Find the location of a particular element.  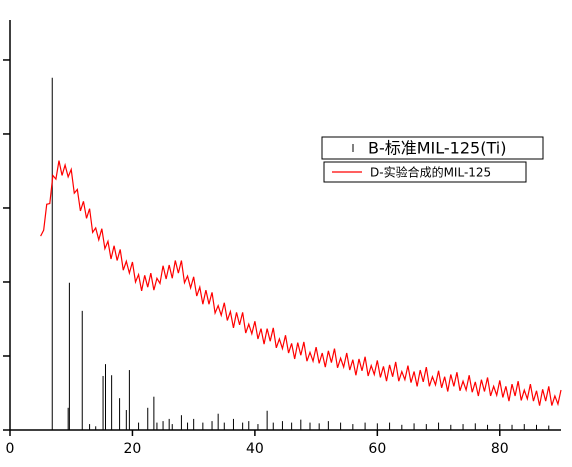

legend-entry: D-实验合成的MIL-125 is located at coordinates (425, 172).